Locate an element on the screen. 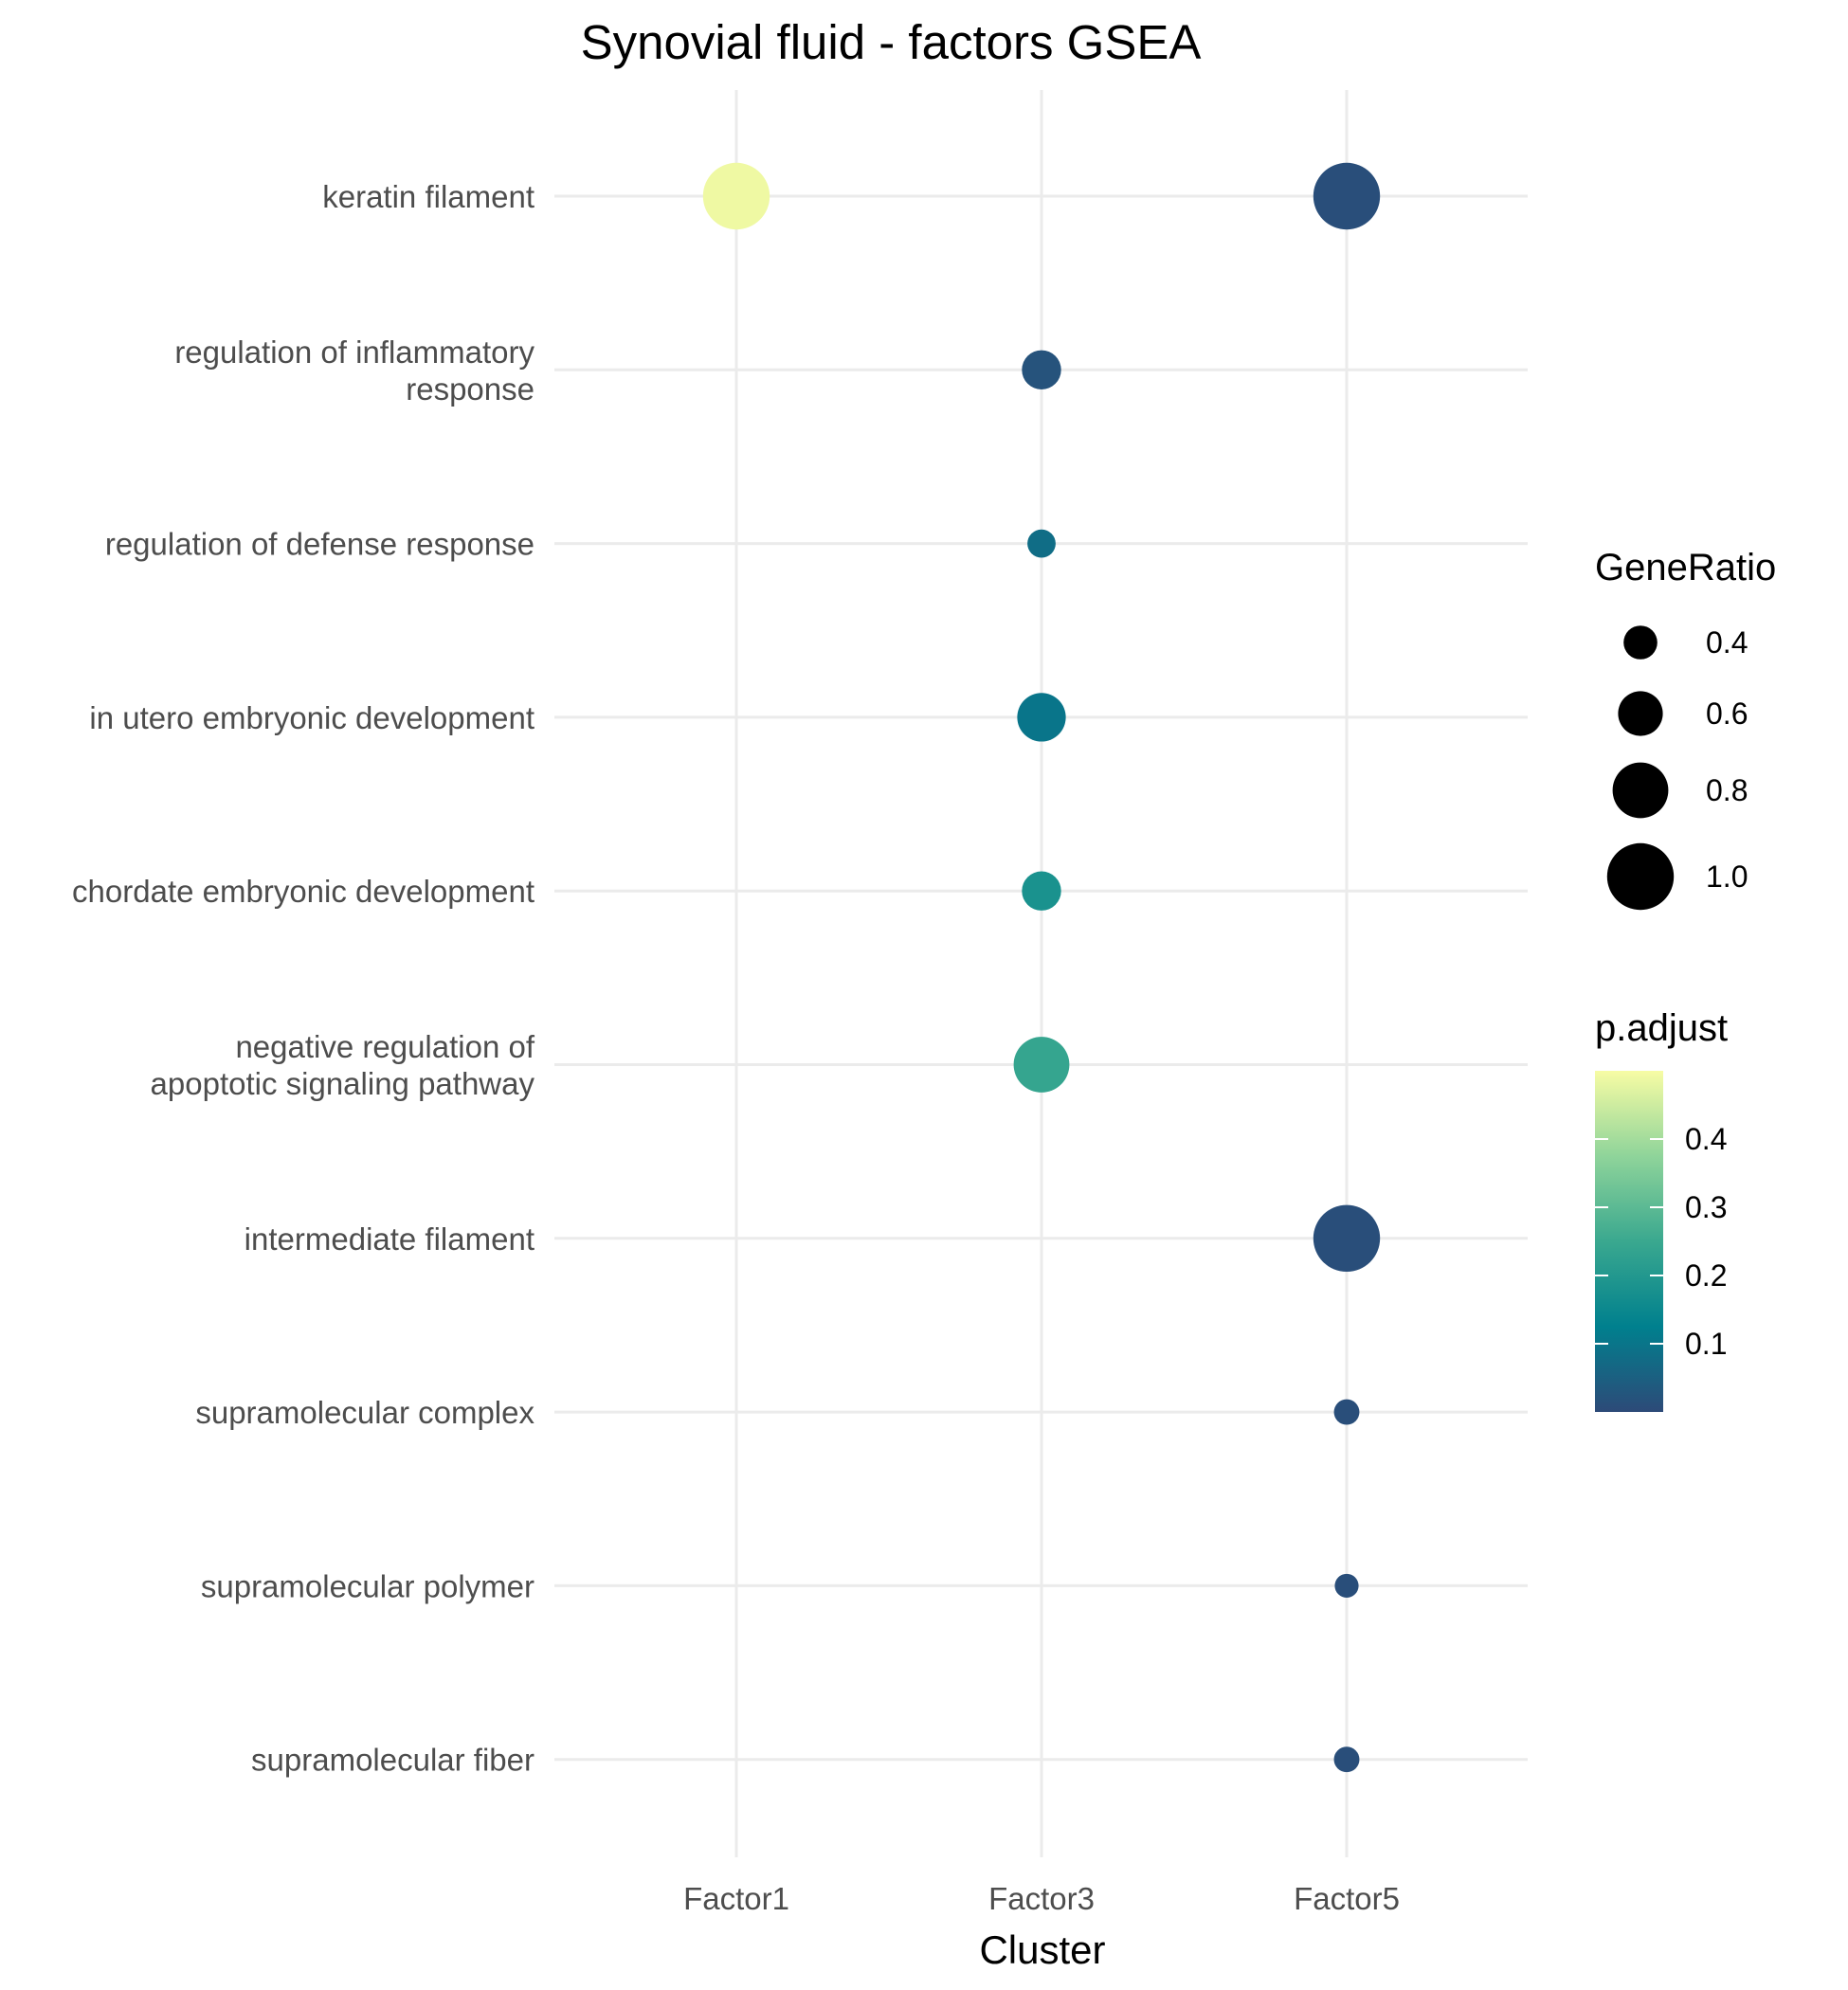  y-tick-label: regulation of defense response is located at coordinates (320, 544).